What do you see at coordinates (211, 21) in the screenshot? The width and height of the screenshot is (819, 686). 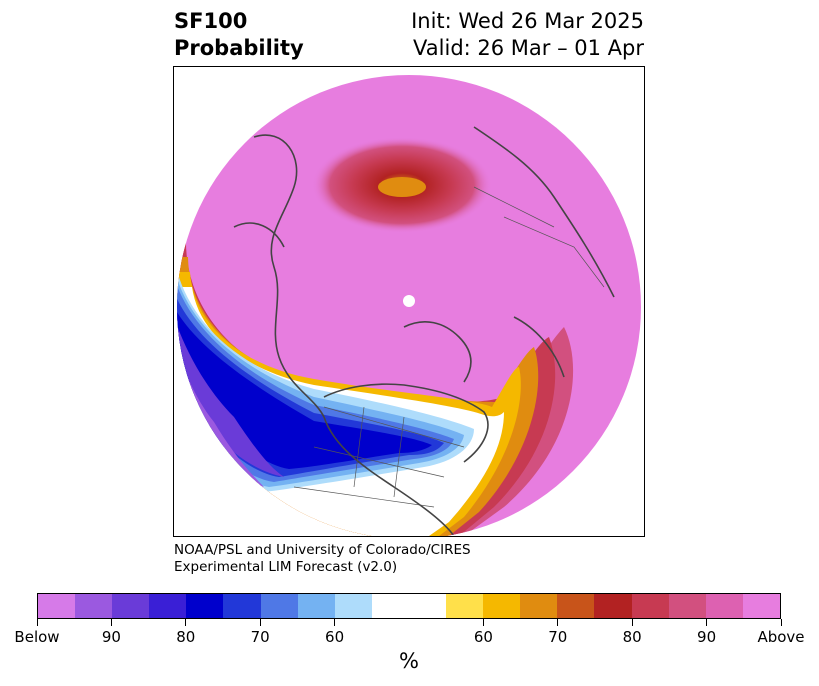 I see `title-line-1: SF100` at bounding box center [211, 21].